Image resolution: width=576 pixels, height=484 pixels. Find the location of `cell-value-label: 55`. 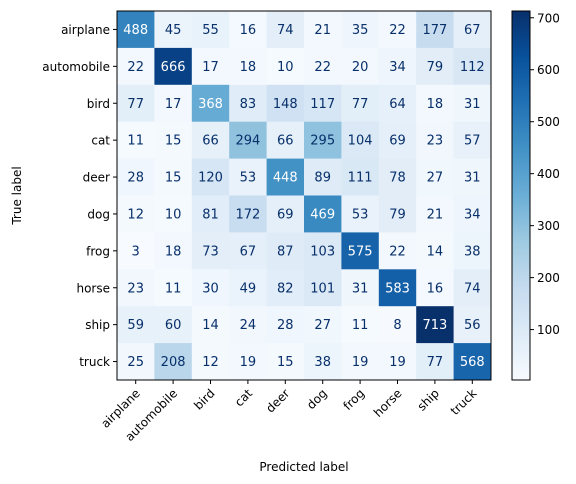

cell-value-label: 55 is located at coordinates (210, 30).